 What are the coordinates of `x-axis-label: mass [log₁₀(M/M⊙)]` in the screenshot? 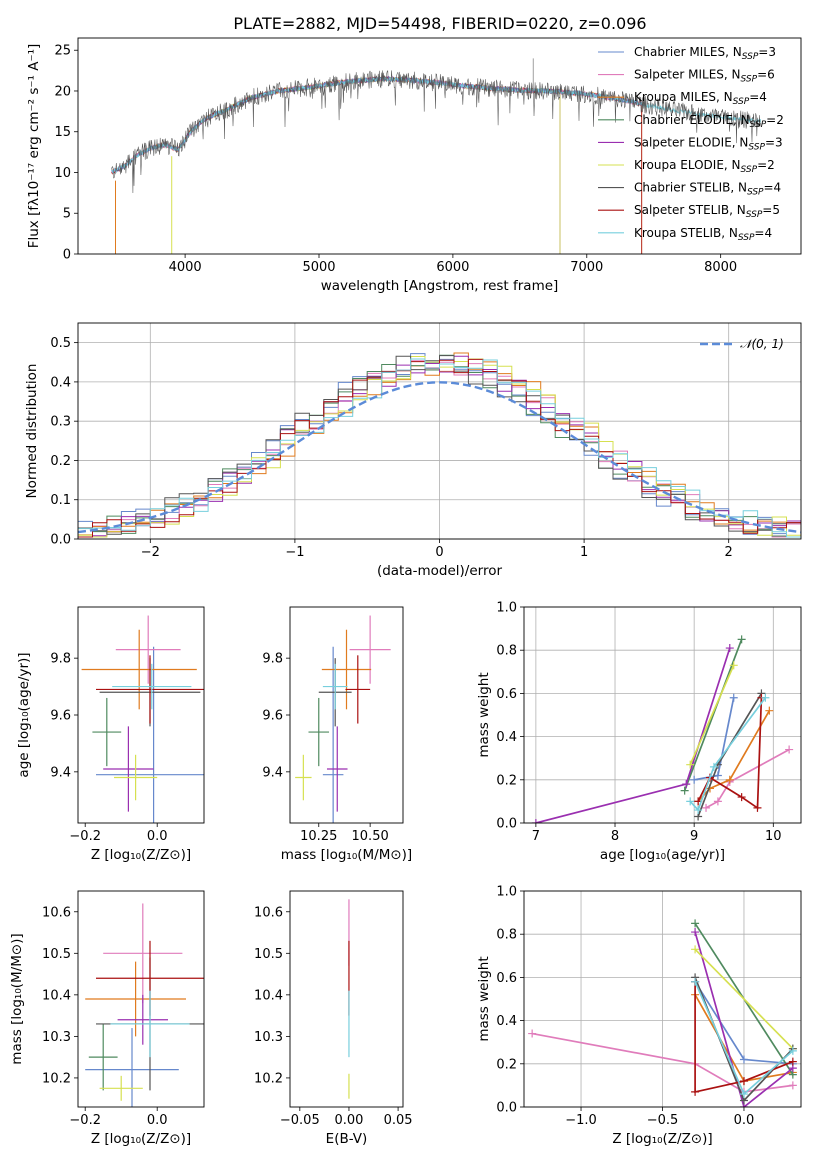 It's located at (346, 855).